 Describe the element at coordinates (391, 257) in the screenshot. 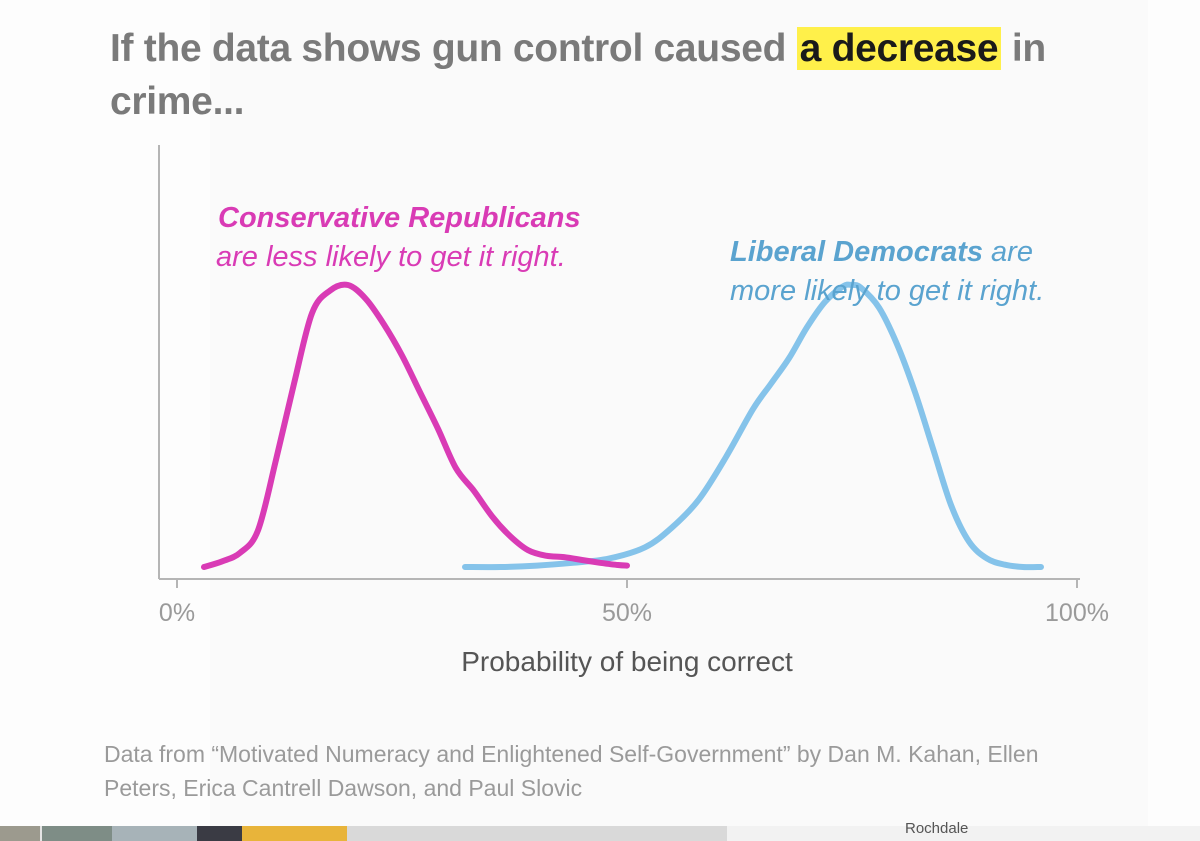

I see `conservative-annotation-line2: are less likely to get it right.` at that location.